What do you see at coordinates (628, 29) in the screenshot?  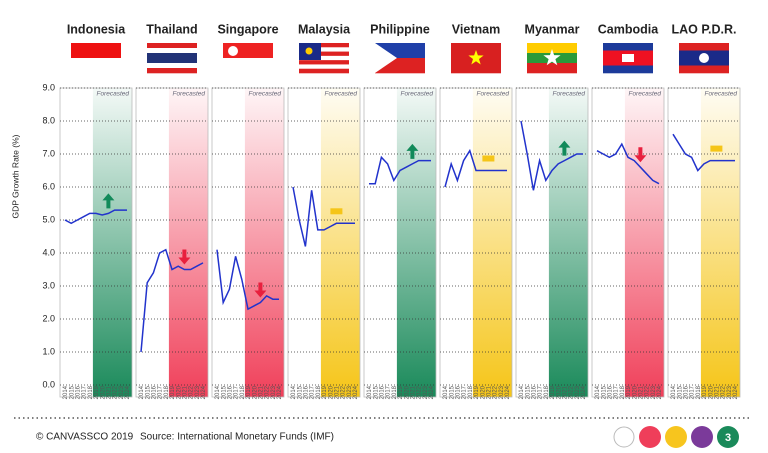 I see `panel-title: Cambodia` at bounding box center [628, 29].